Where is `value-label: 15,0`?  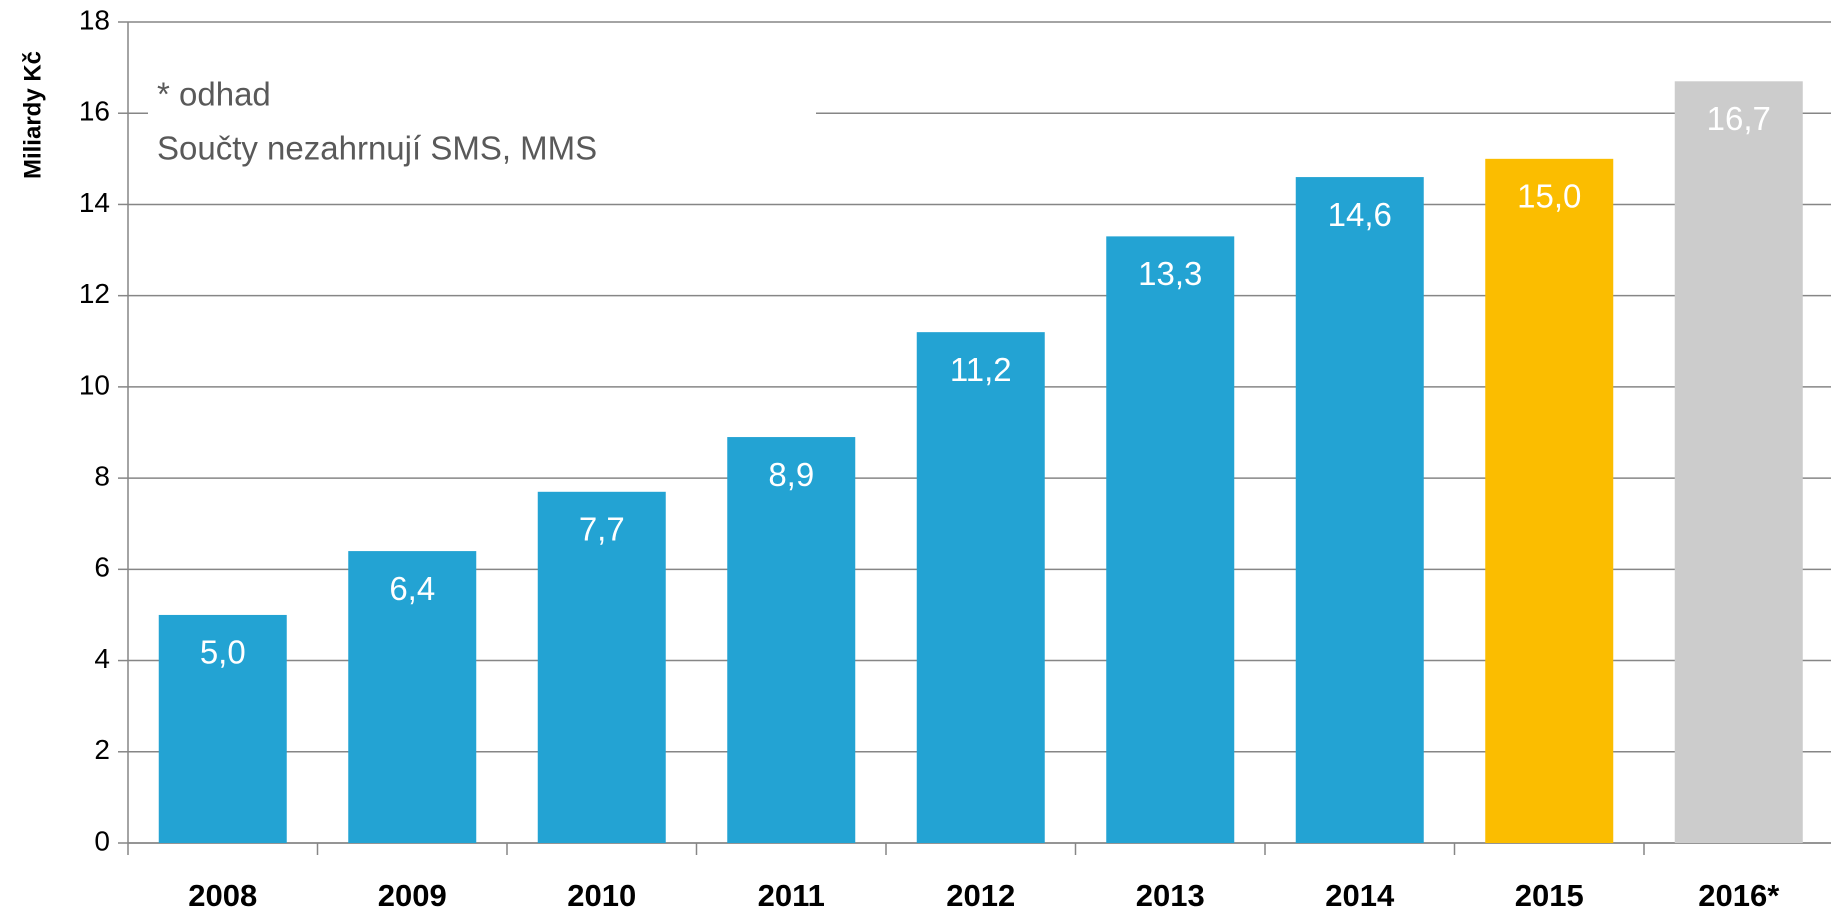 value-label: 15,0 is located at coordinates (1549, 196).